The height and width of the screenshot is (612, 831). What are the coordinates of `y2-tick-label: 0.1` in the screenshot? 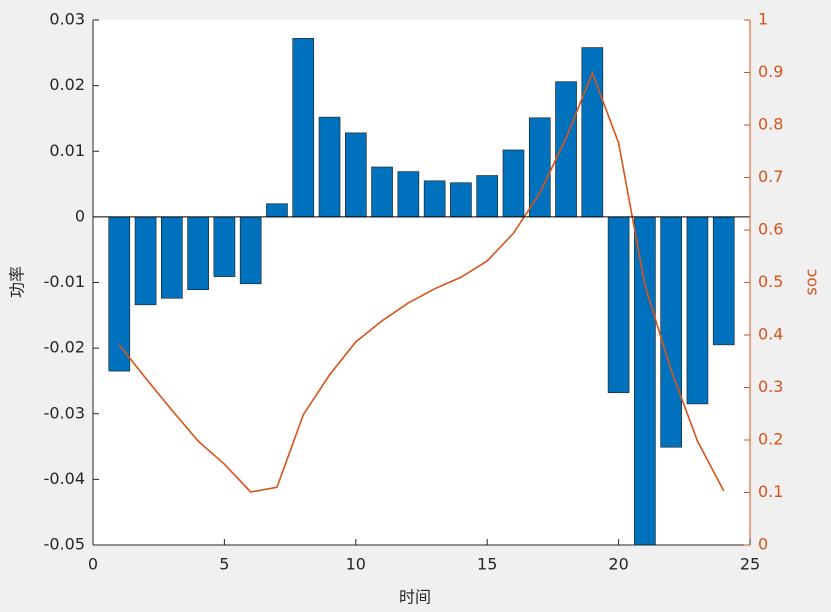 It's located at (770, 491).